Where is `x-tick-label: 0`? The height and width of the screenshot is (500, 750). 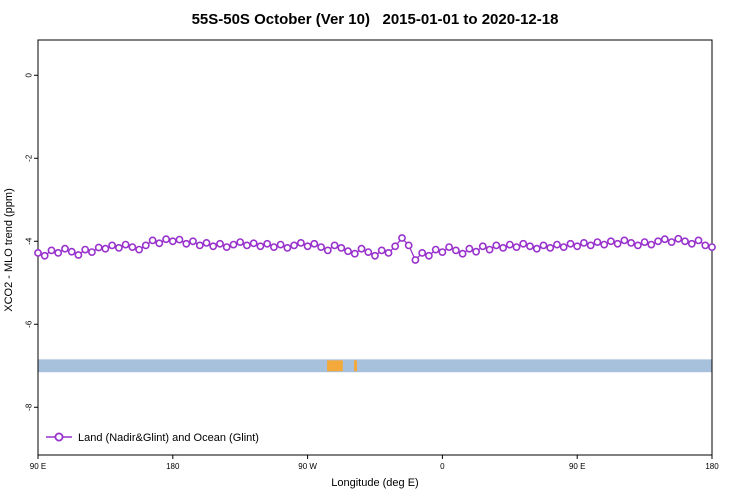 x-tick-label: 0 is located at coordinates (442, 466).